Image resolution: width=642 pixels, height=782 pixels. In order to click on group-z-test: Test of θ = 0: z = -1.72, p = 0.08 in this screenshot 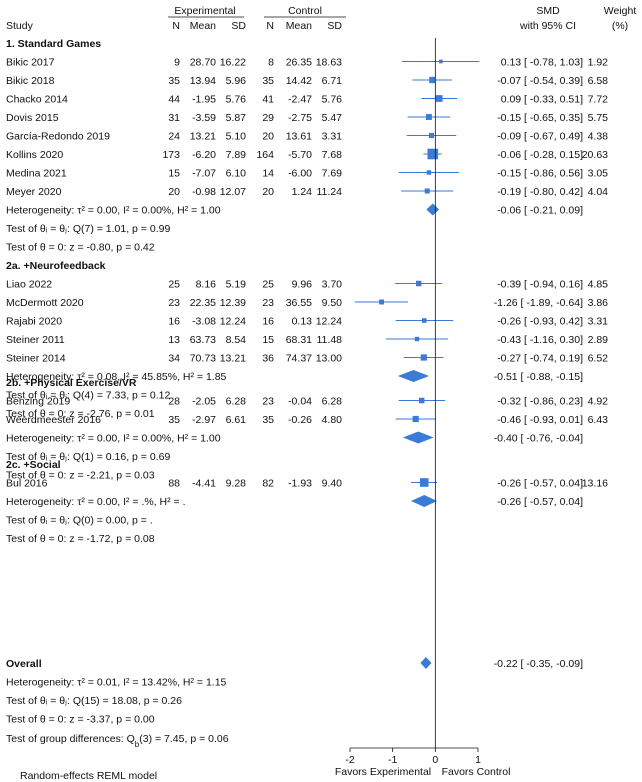, I will do `click(80, 539)`.